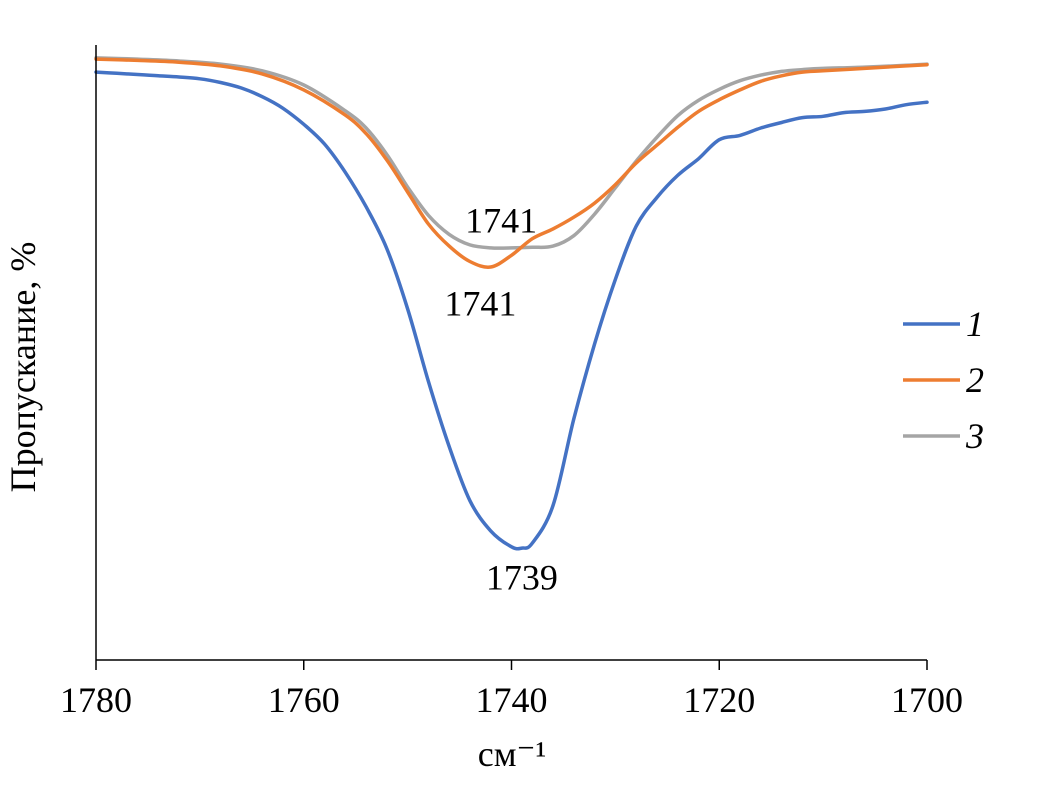 The image size is (1046, 789). What do you see at coordinates (943, 380) in the screenshot?
I see `legend: 1 2 3` at bounding box center [943, 380].